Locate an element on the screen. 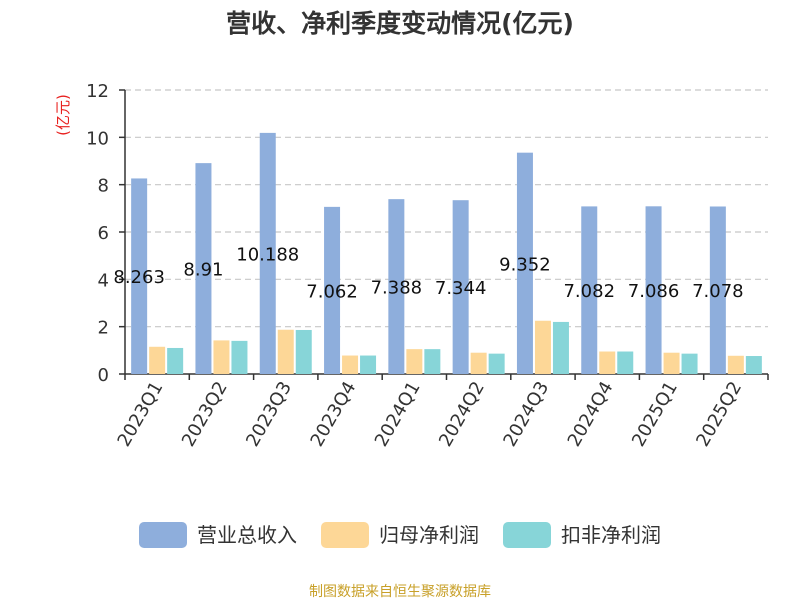  data-label: 7.344 is located at coordinates (461, 288).